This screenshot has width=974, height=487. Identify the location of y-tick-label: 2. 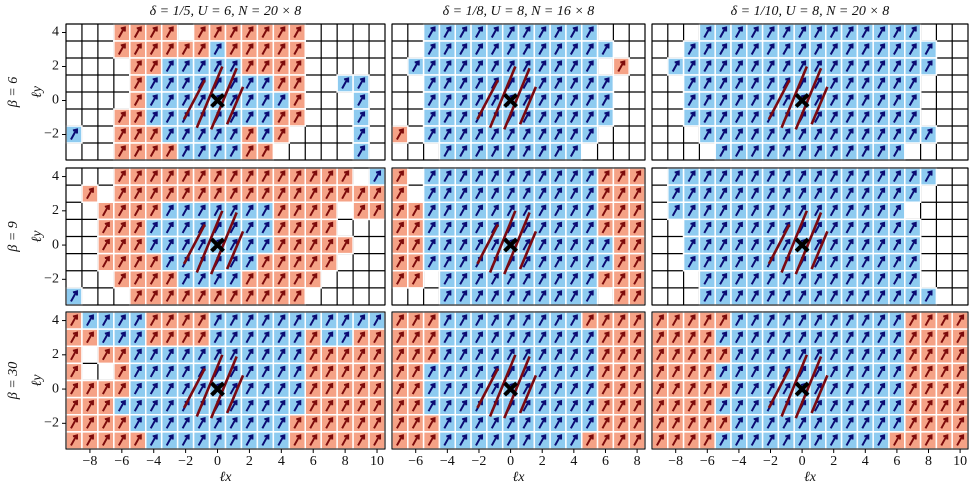
(55, 354).